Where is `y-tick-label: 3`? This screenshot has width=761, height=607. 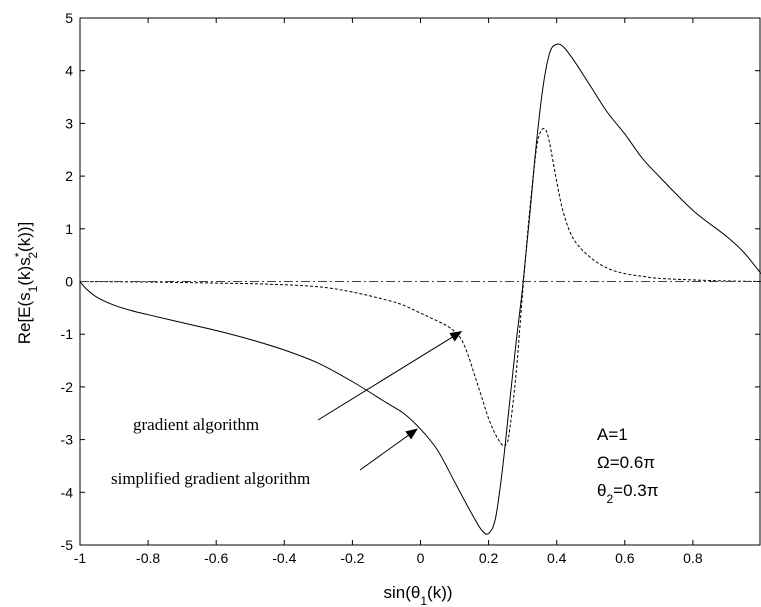 y-tick-label: 3 is located at coordinates (69, 123).